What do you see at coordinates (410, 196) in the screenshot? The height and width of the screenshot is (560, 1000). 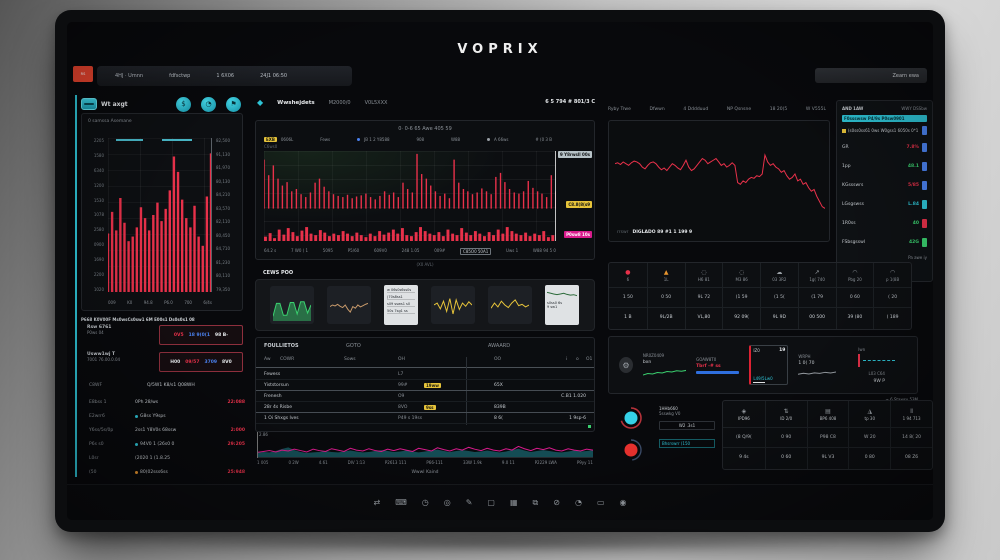 I see `main-plot` at bounding box center [410, 196].